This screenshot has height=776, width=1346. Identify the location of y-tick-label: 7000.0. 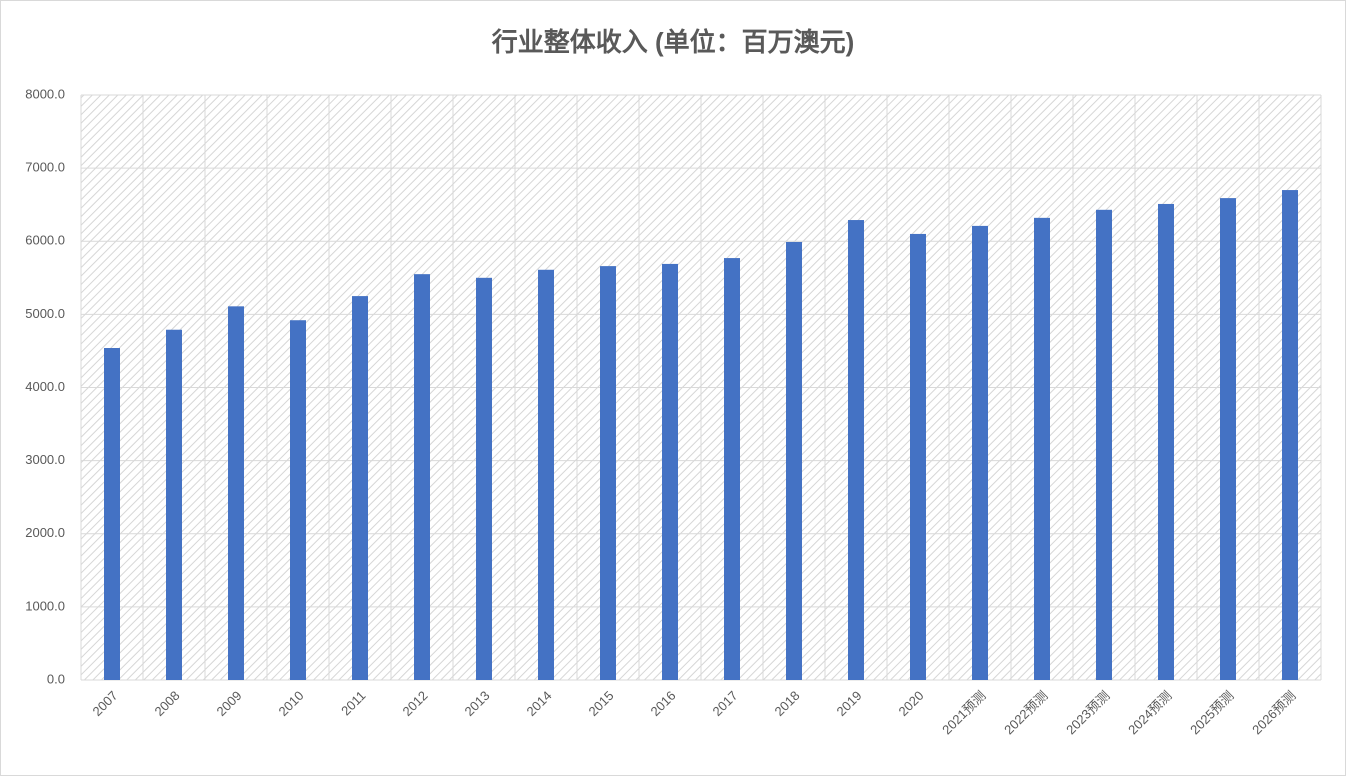
(45, 167).